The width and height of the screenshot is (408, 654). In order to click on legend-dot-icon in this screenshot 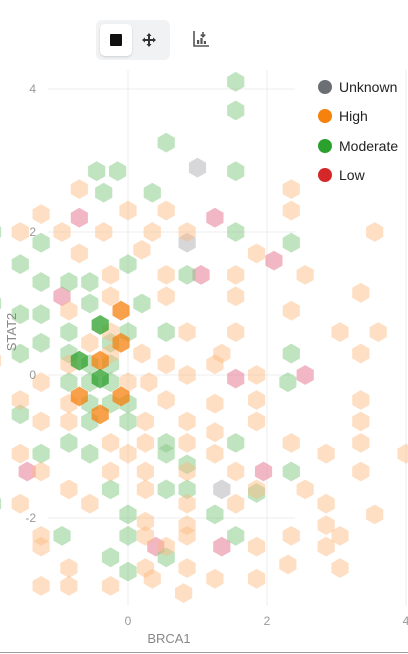, I will do `click(325, 116)`.